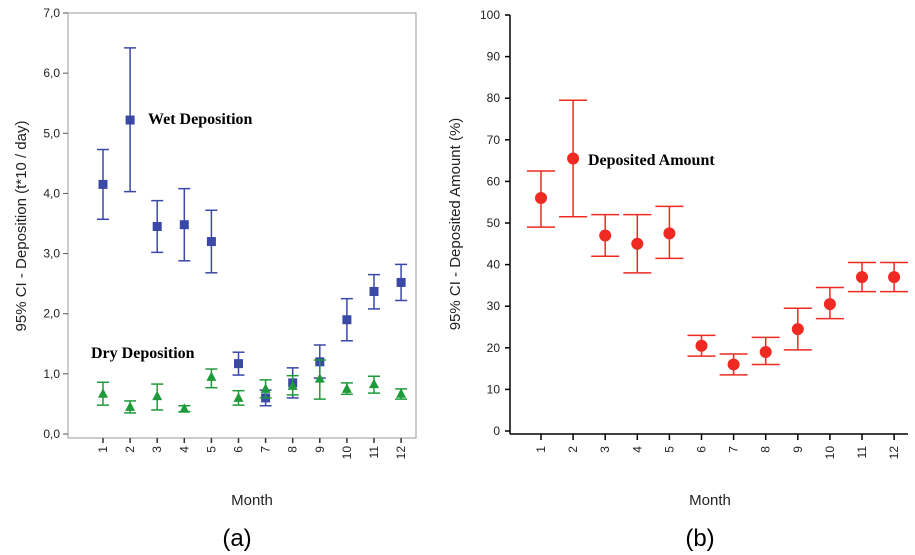 Image resolution: width=915 pixels, height=555 pixels. What do you see at coordinates (494, 265) in the screenshot?
I see `panel-b-y-tick-label: 40` at bounding box center [494, 265].